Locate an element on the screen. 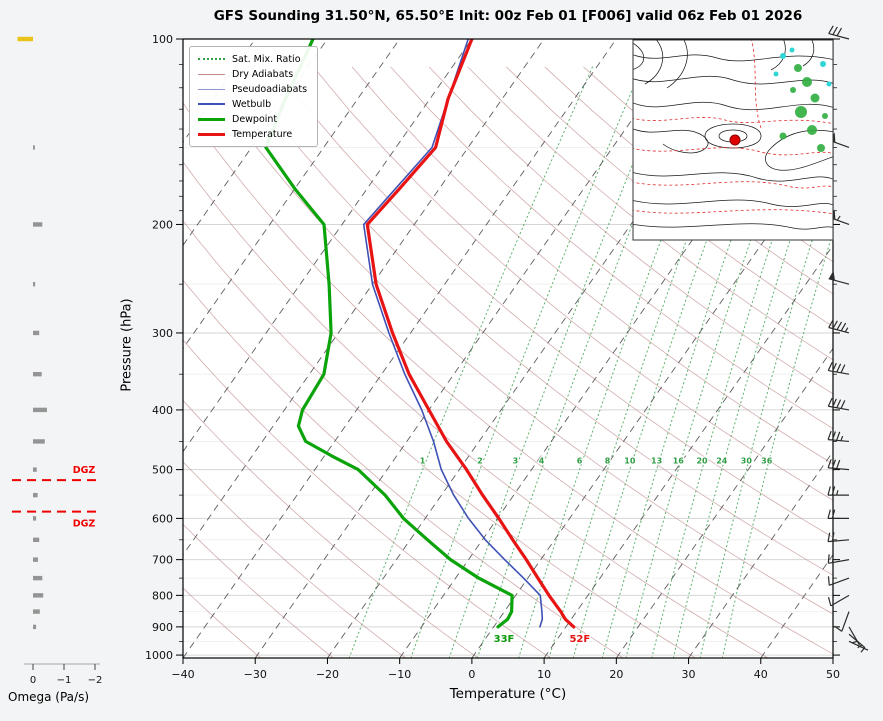 The height and width of the screenshot is (721, 883). legend-item-temperature: Temperature is located at coordinates (252, 134).